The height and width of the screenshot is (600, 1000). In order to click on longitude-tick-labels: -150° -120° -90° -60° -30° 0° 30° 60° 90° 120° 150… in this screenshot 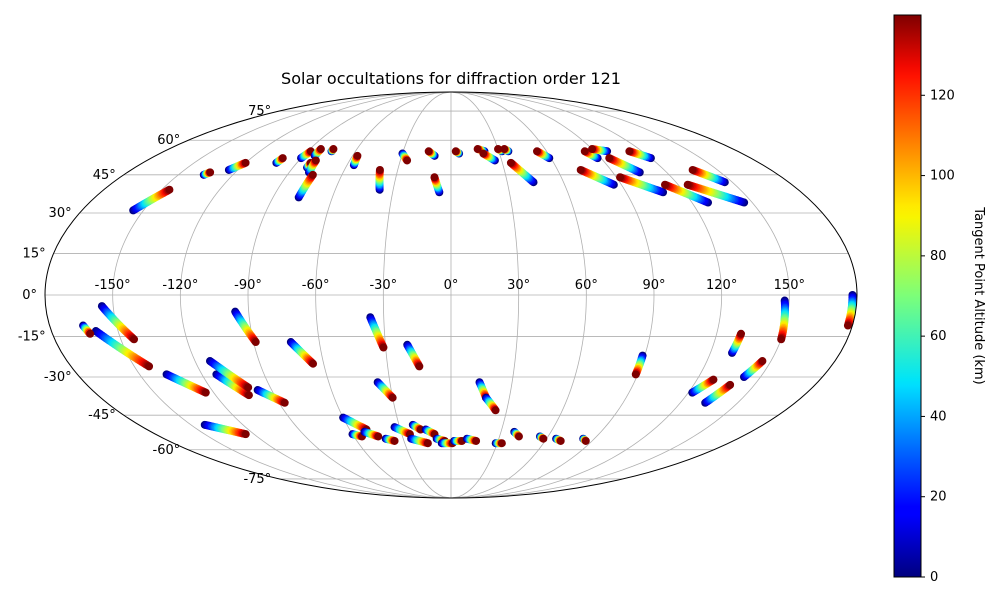, I will do `click(450, 285)`.